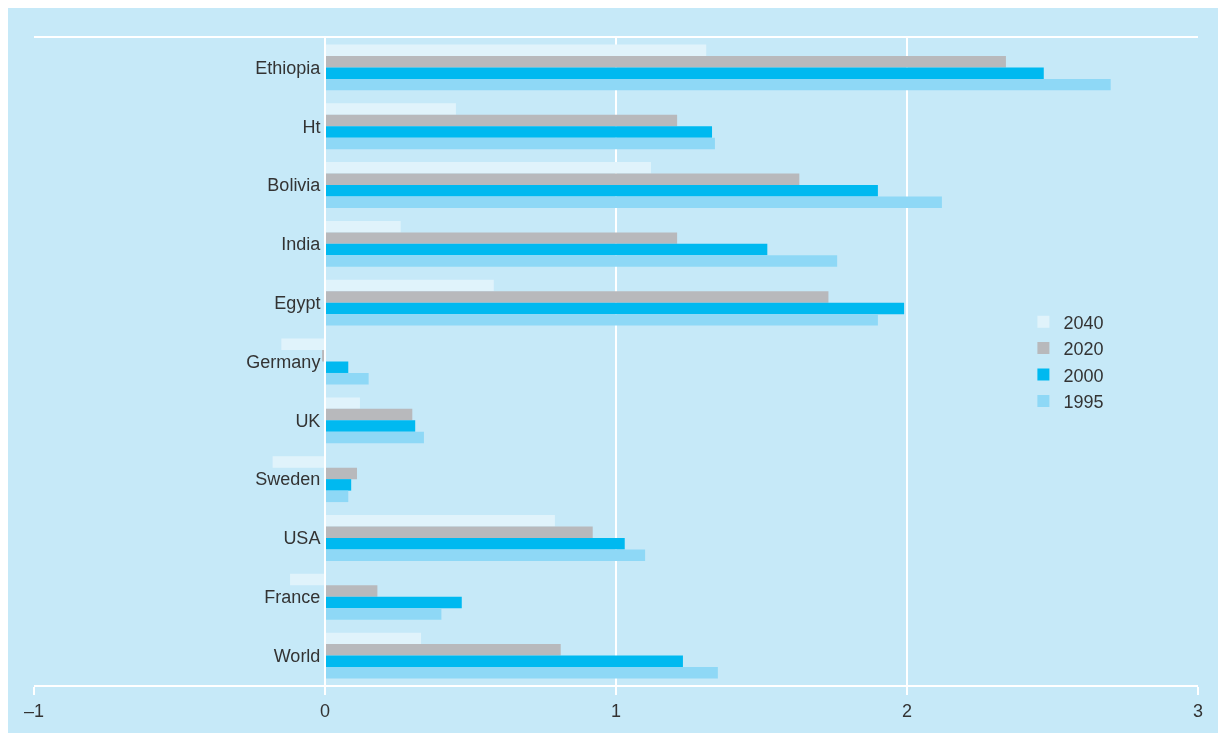 This screenshot has height=741, width=1226. I want to click on legend-label: 2020, so click(1083, 349).